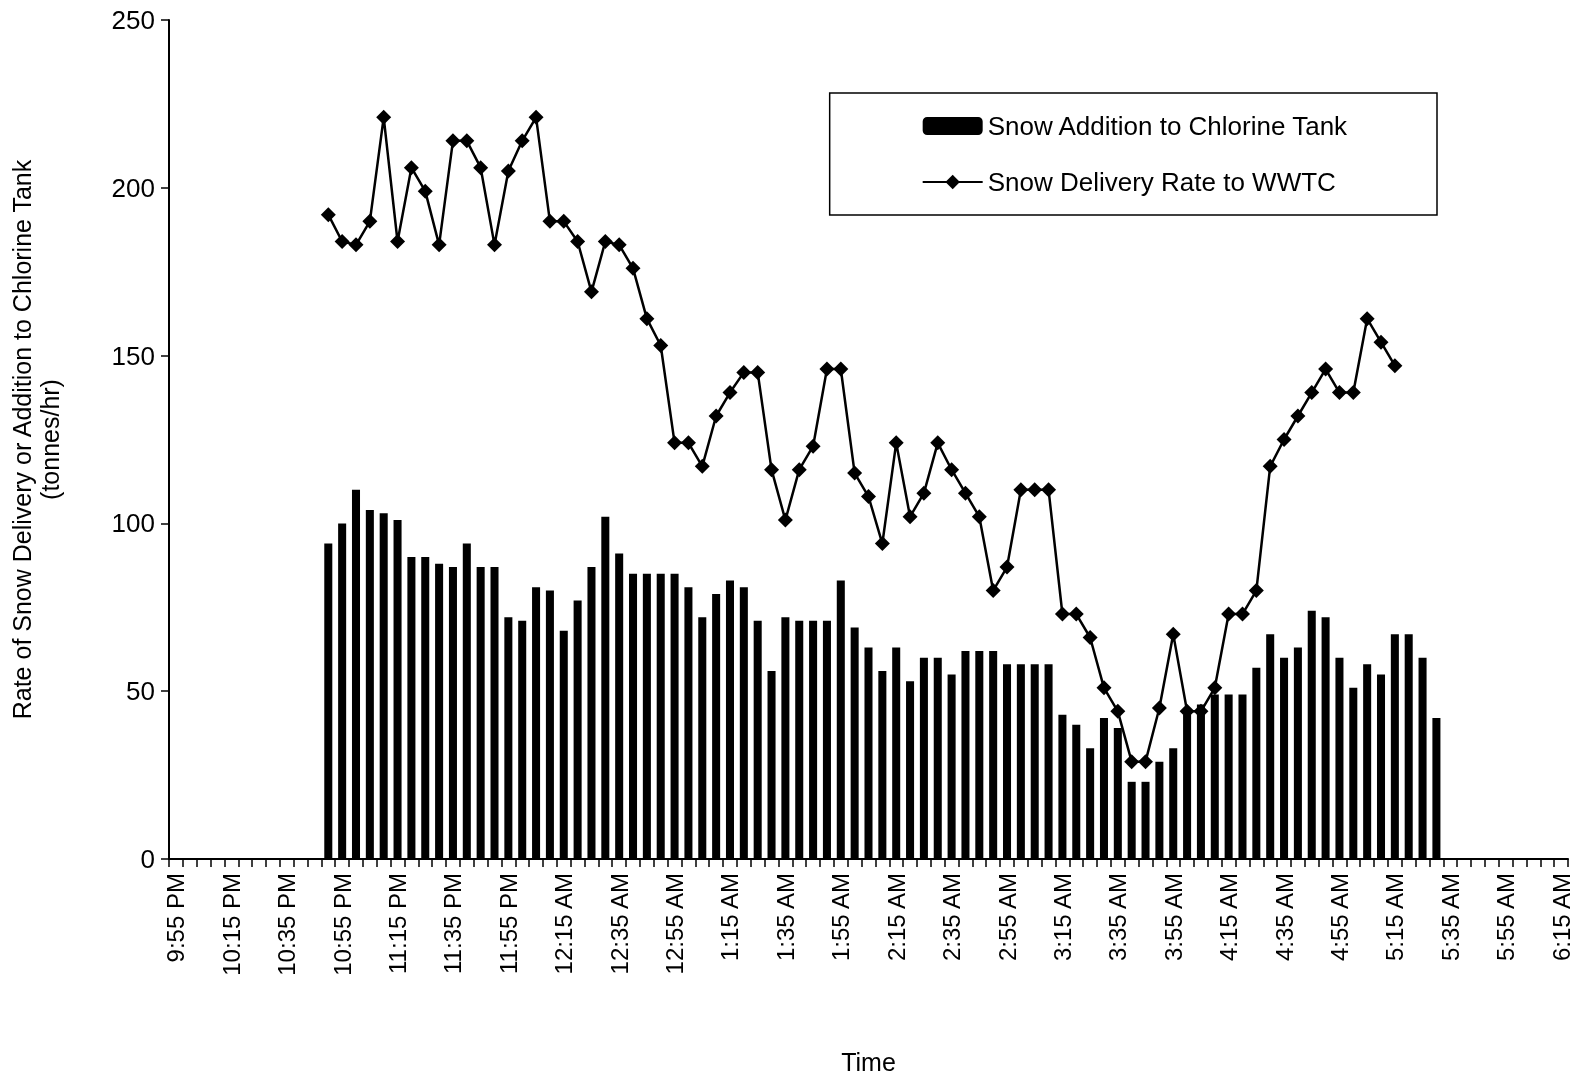 The height and width of the screenshot is (1086, 1581). What do you see at coordinates (1229, 917) in the screenshot?
I see `x-tick-label: 4:15 AM` at bounding box center [1229, 917].